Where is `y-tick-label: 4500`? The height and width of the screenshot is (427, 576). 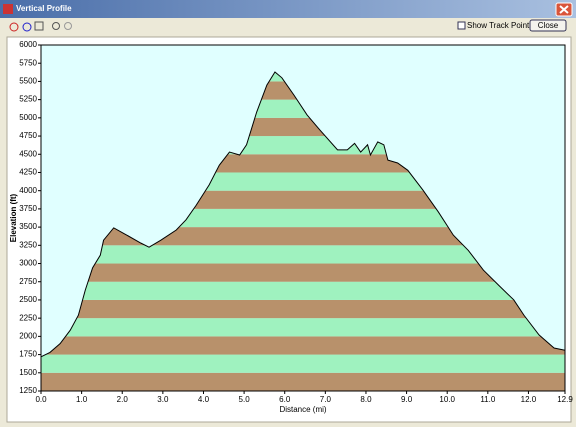 y-tick-label: 4500 is located at coordinates (28, 153).